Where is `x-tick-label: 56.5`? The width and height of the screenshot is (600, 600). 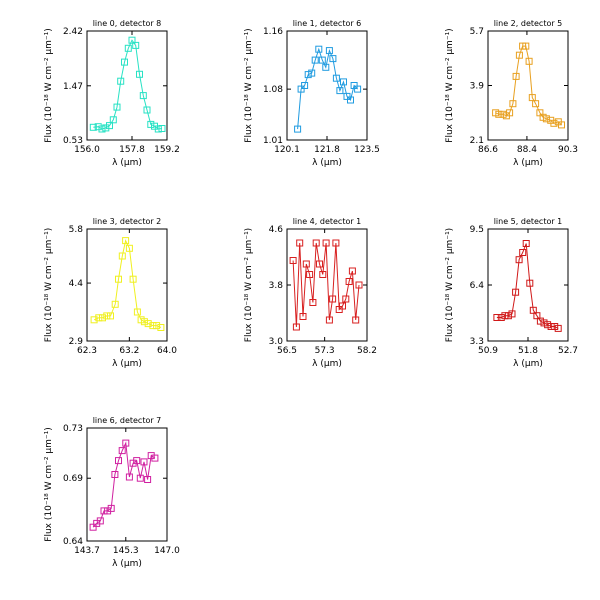 x-tick-label: 56.5 is located at coordinates (287, 351).